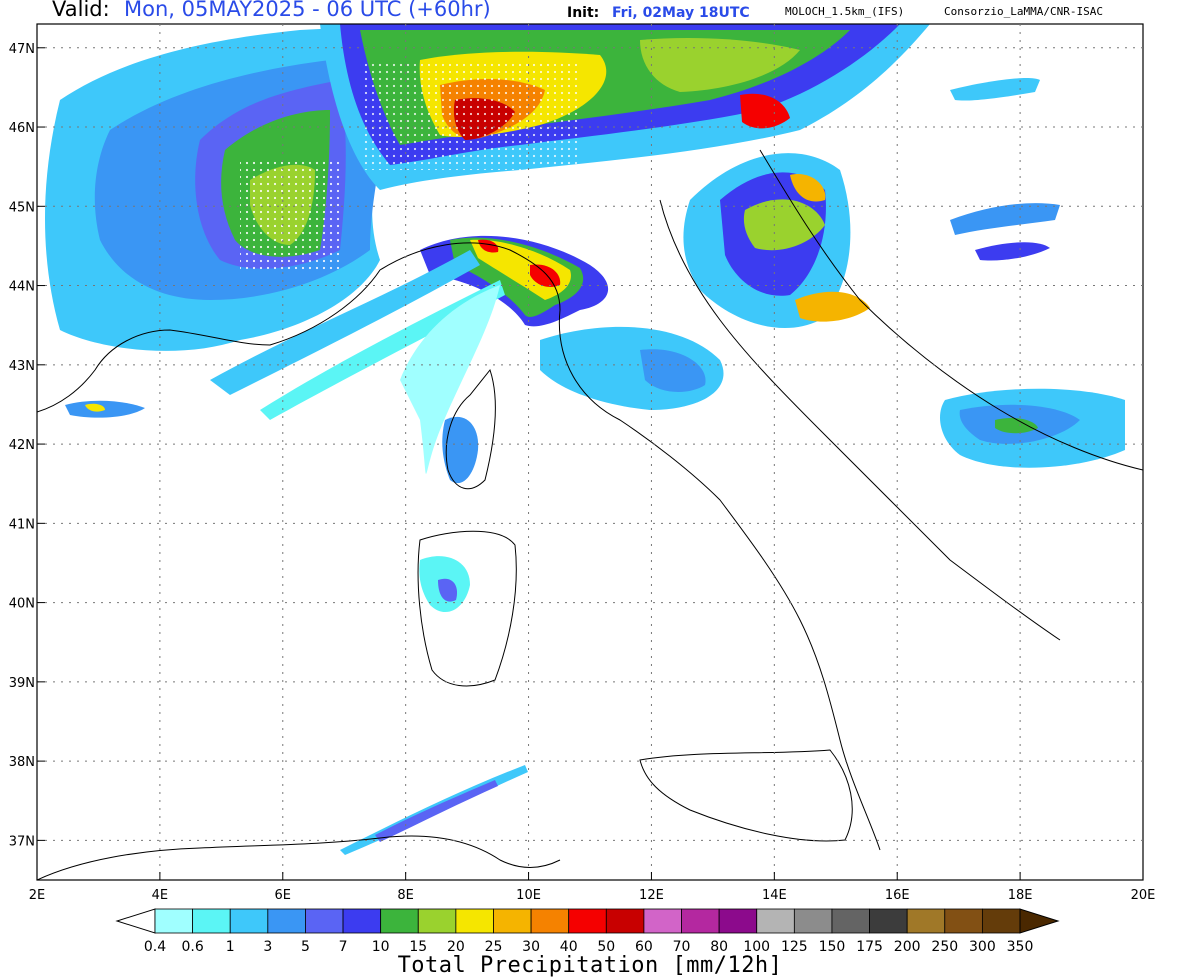  What do you see at coordinates (381, 947) in the screenshot?
I see `colorbar-label: 10` at bounding box center [381, 947].